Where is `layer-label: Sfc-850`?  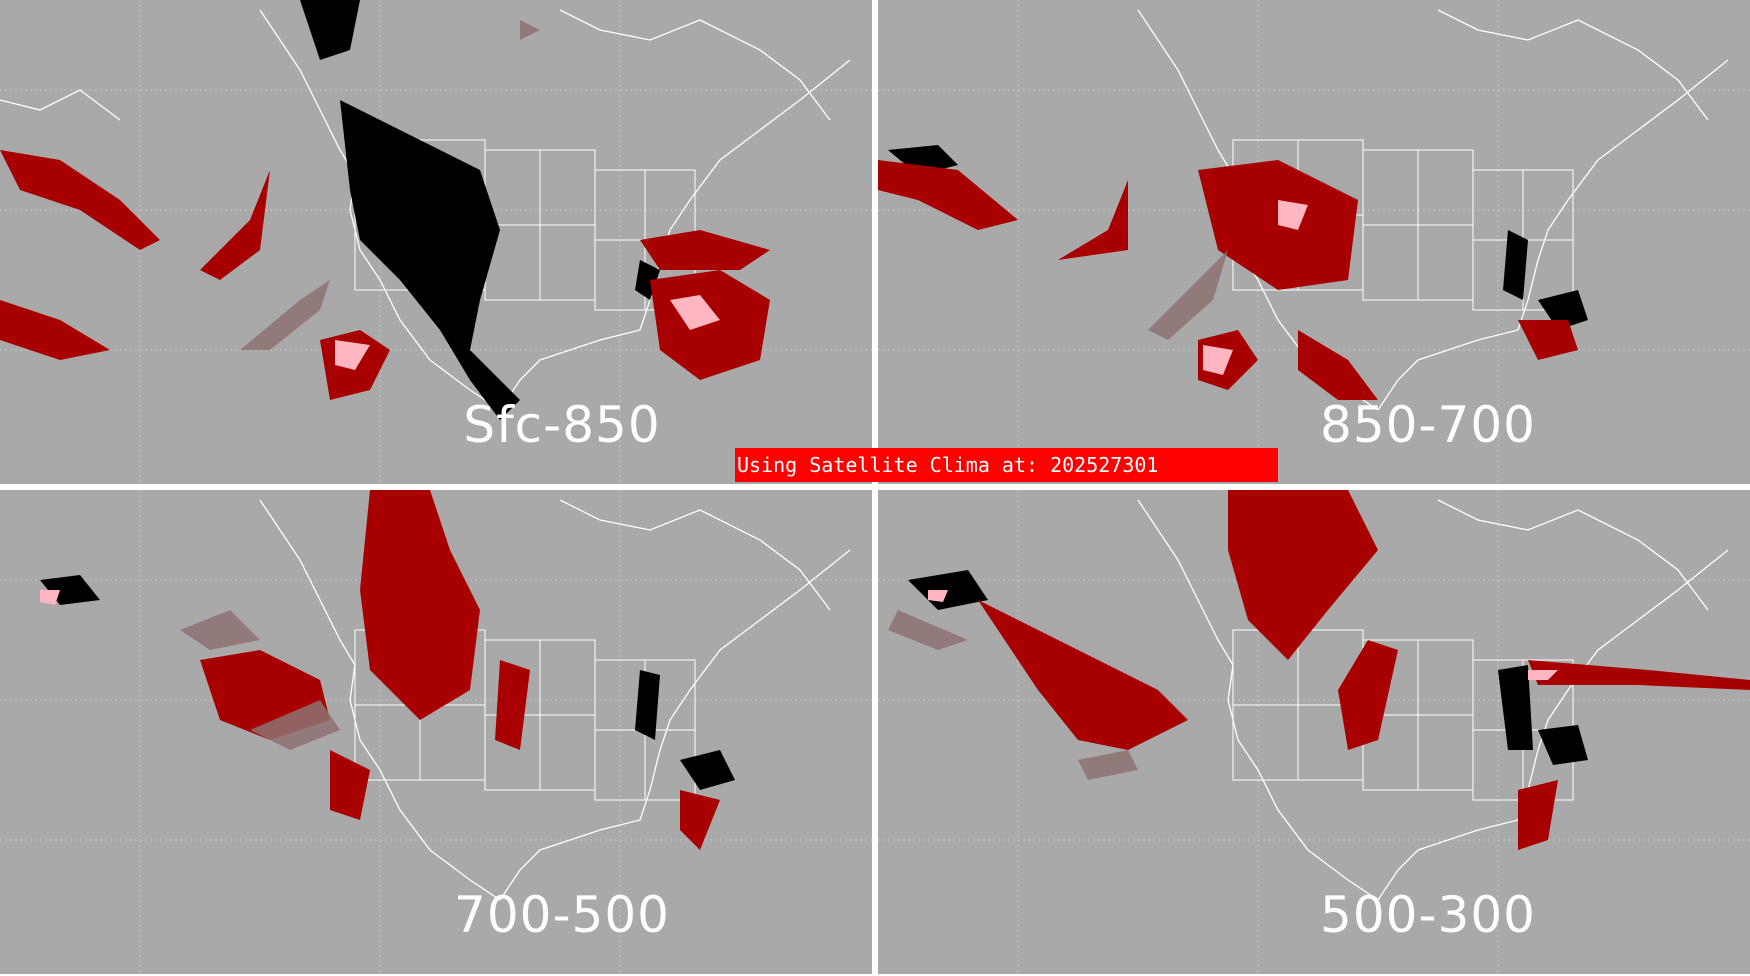
layer-label: Sfc-850 is located at coordinates (562, 425).